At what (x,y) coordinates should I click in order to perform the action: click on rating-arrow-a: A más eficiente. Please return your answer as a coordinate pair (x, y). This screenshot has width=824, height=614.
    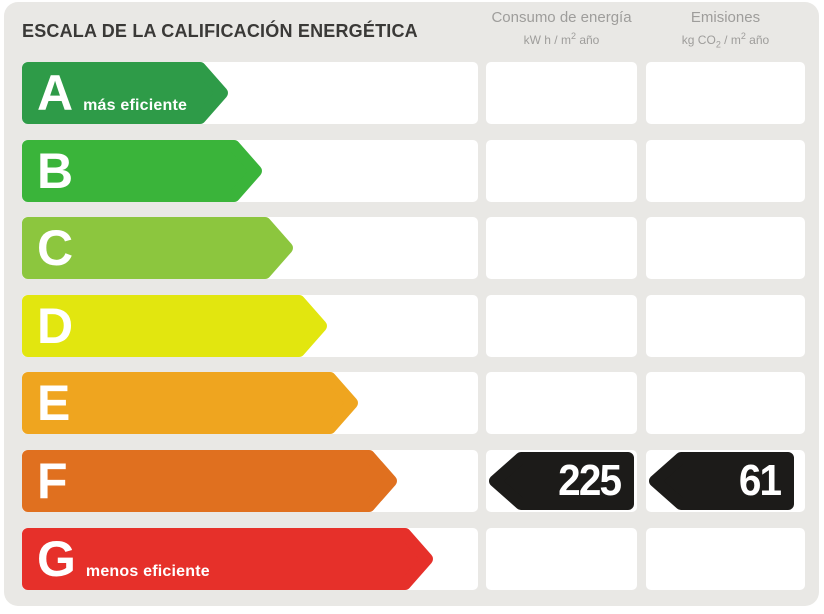
    Looking at the image, I should click on (125, 93).